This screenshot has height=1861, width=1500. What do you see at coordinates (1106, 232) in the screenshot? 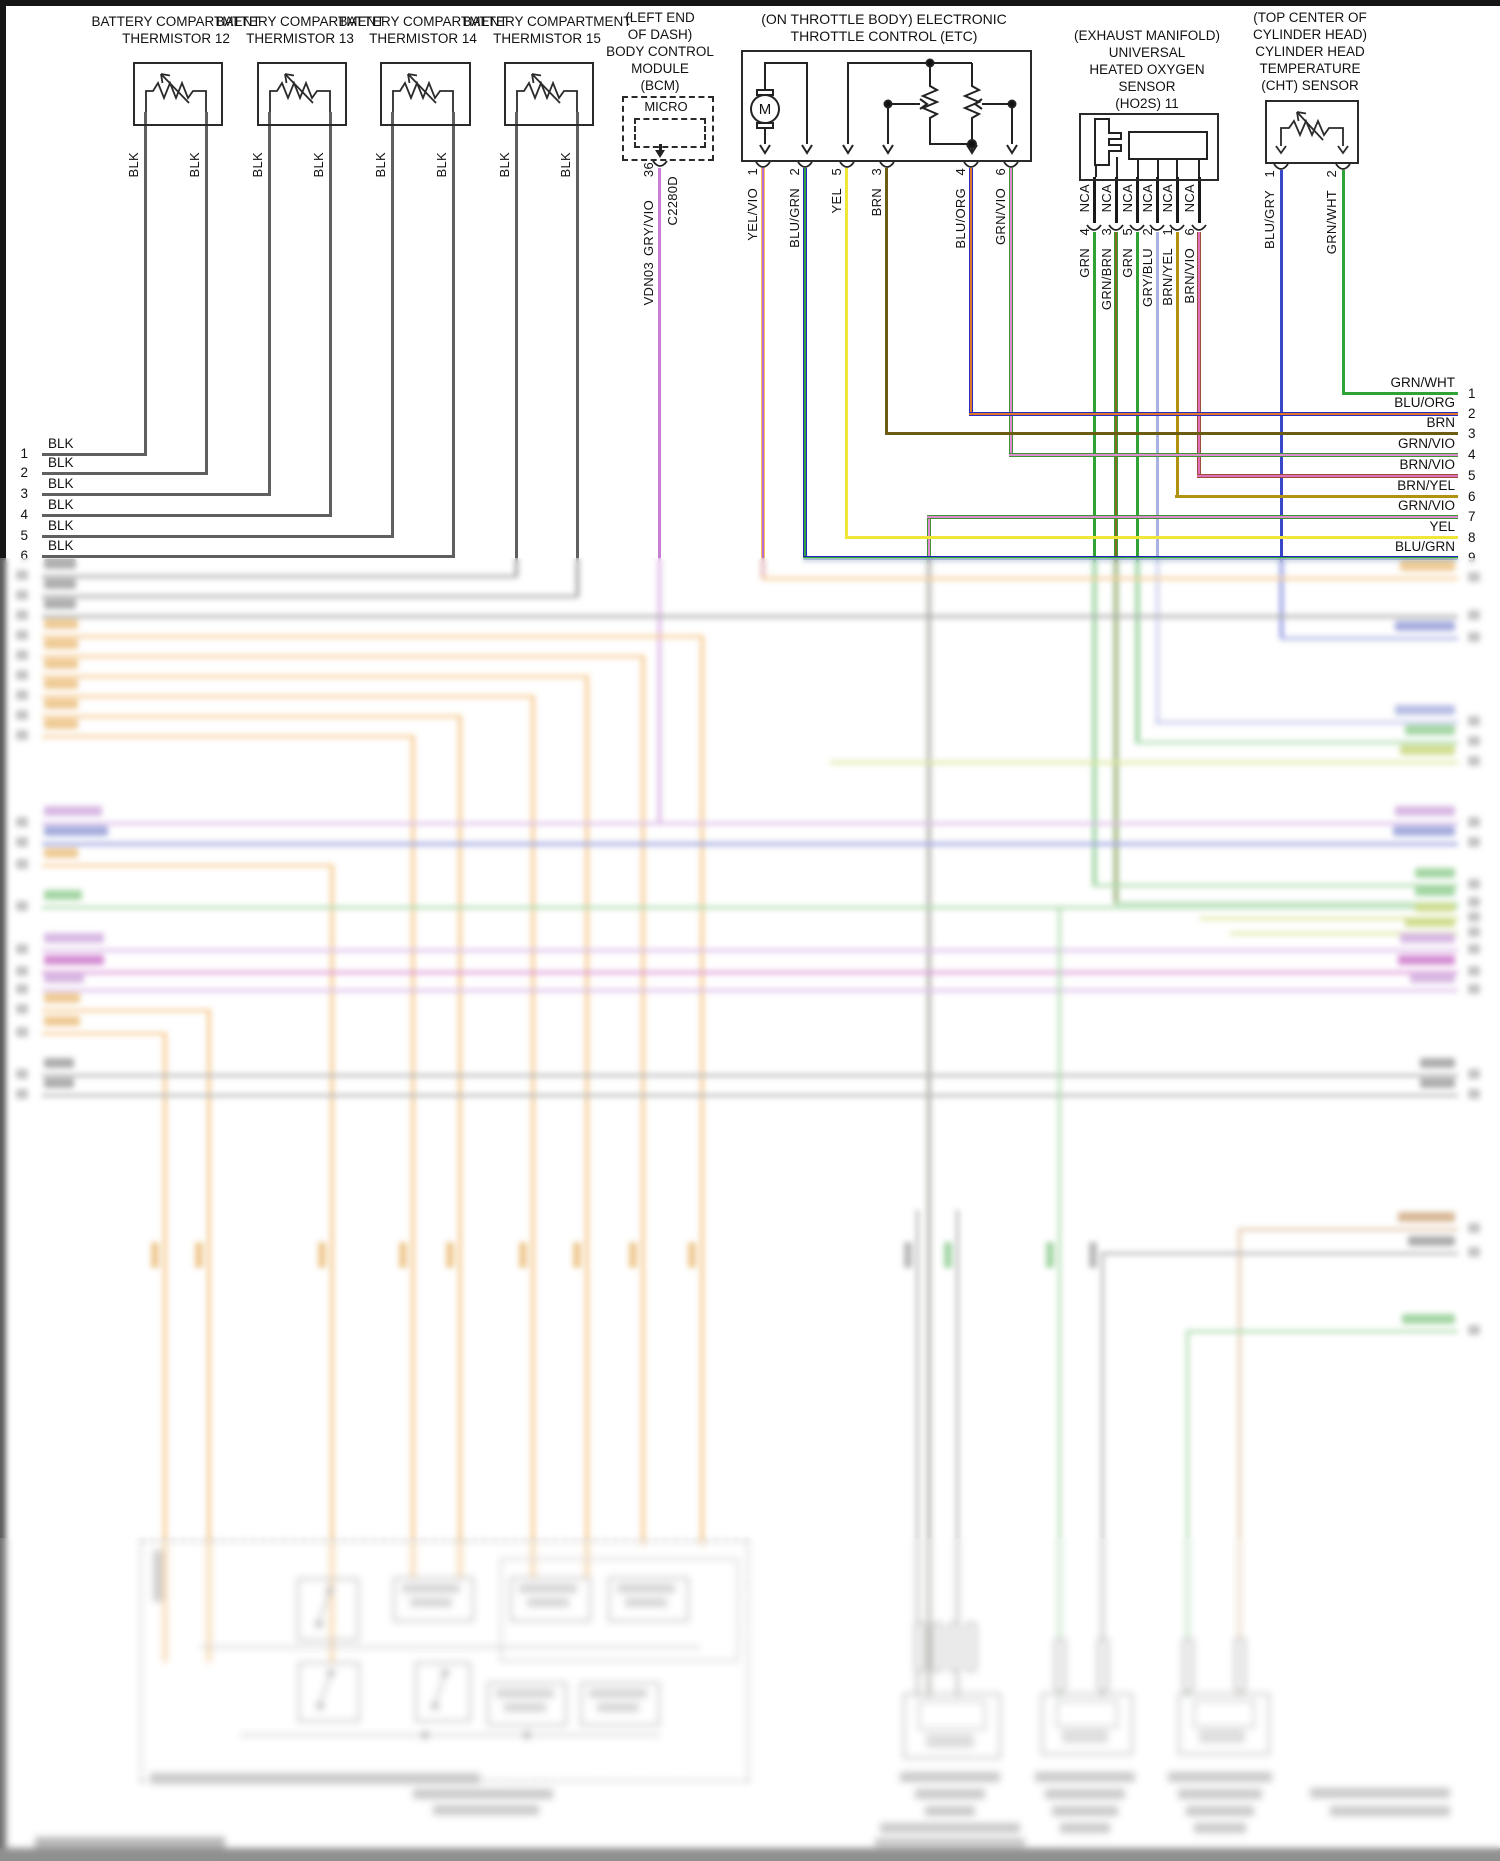
I see `ho2s-pin-number: 3` at bounding box center [1106, 232].